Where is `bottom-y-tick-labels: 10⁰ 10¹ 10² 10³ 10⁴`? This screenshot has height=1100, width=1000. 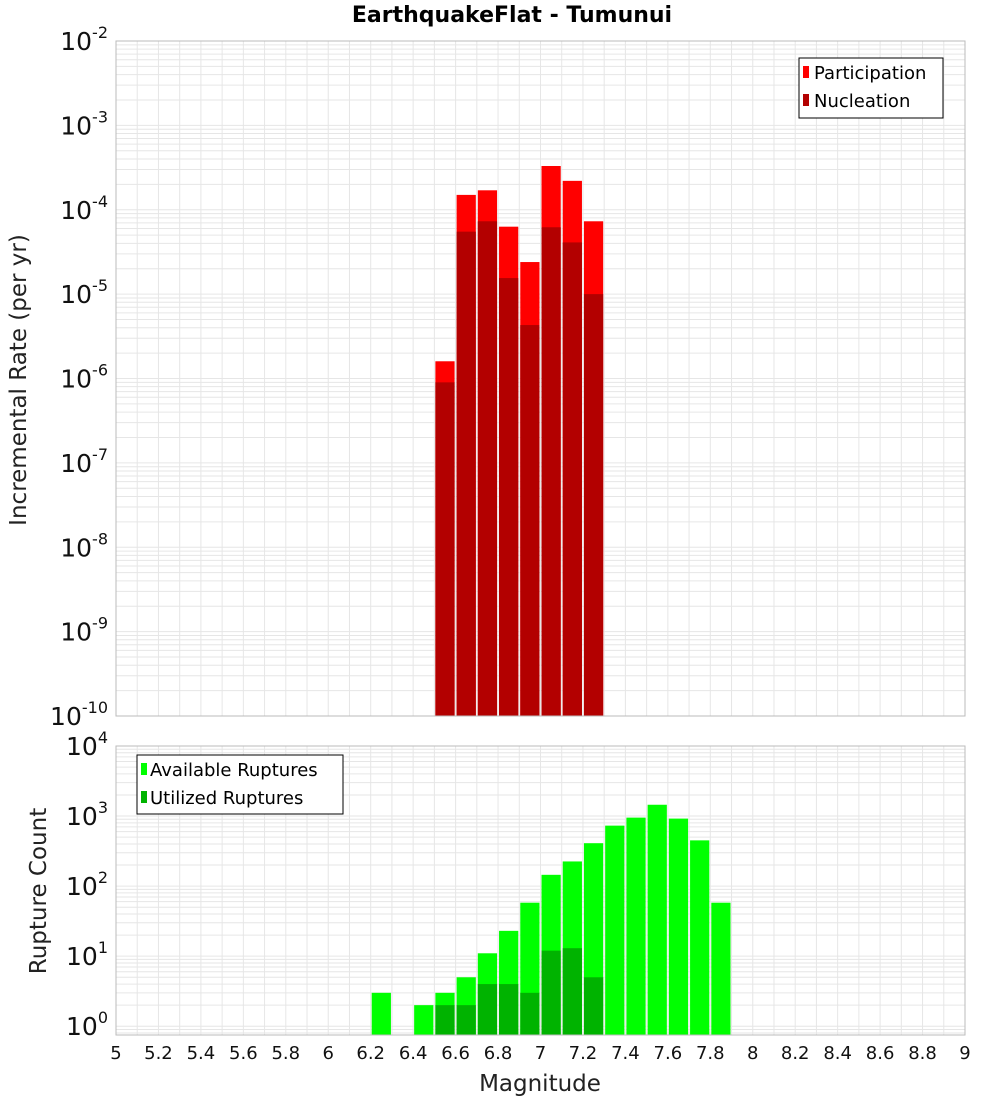
bottom-y-tick-labels: 10⁰ 10¹ 10² 10³ 10⁴ is located at coordinates (87, 884).